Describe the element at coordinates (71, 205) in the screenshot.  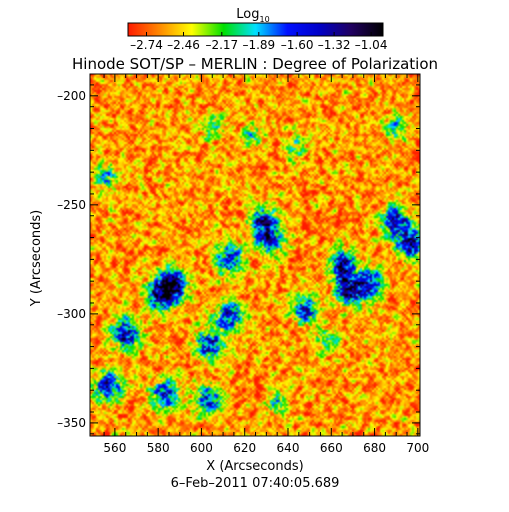
I see `y-tick-label: –250` at that location.